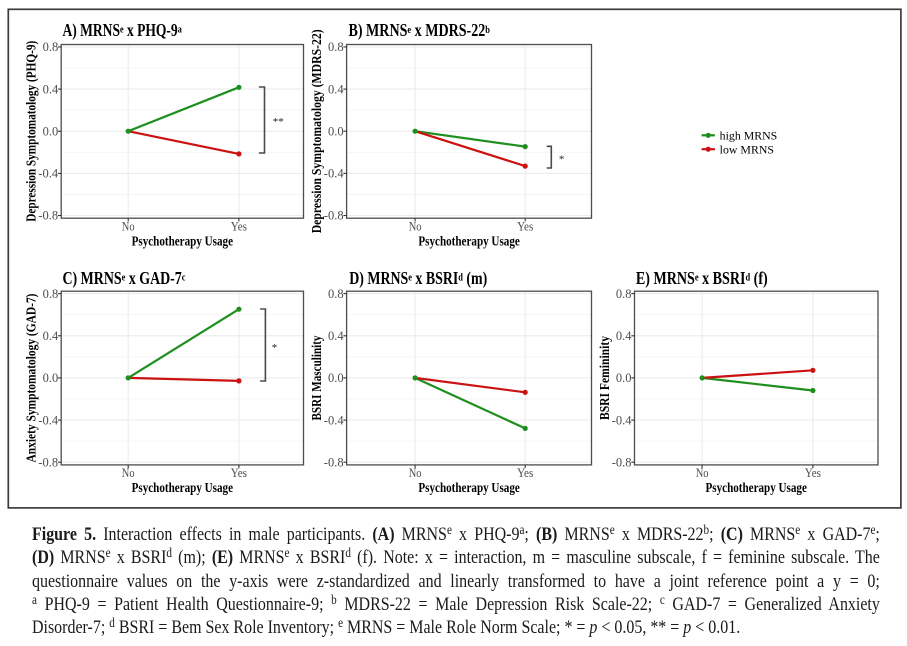 This screenshot has width=907, height=646. Describe the element at coordinates (702, 278) in the screenshot. I see `svg-text: E) MRNSe x BSRId (f)` at that location.